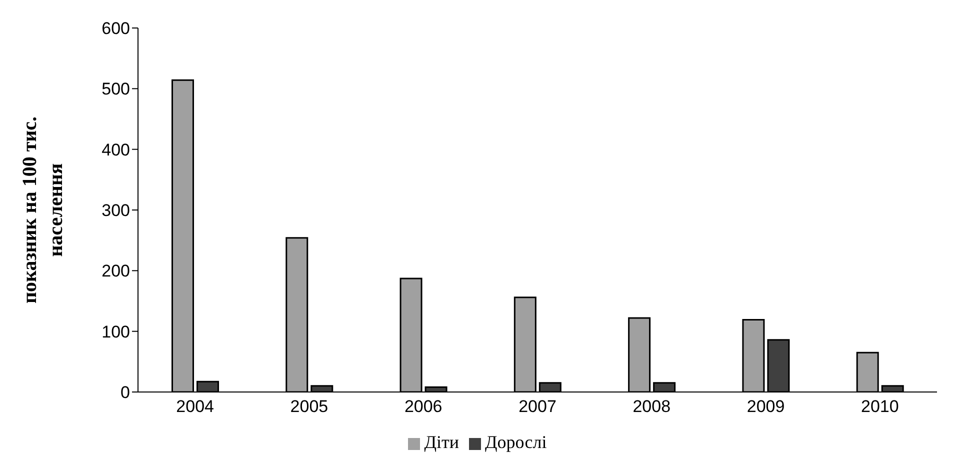 The width and height of the screenshot is (975, 471). Describe the element at coordinates (516, 442) in the screenshot. I see `legend-label: Дорослі` at that location.